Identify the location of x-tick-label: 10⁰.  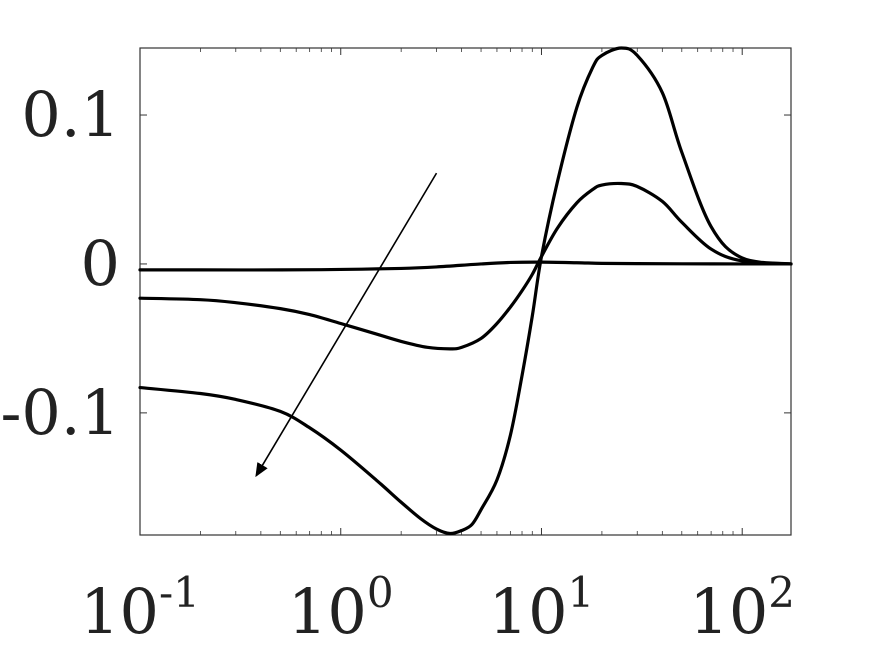
(341, 608).